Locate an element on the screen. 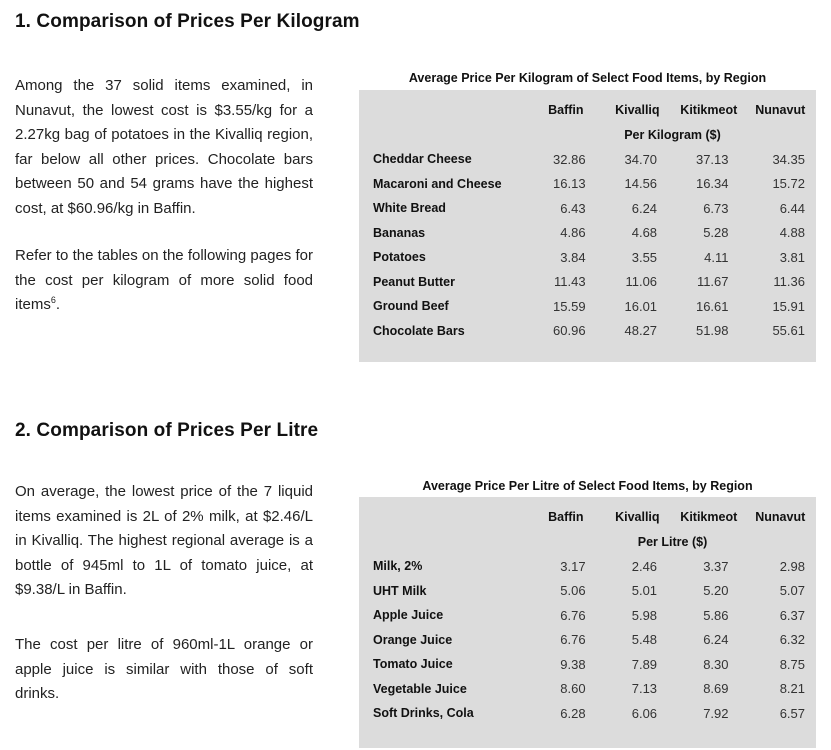 The image size is (831, 750). item-name: Milk, 2% is located at coordinates (398, 566).